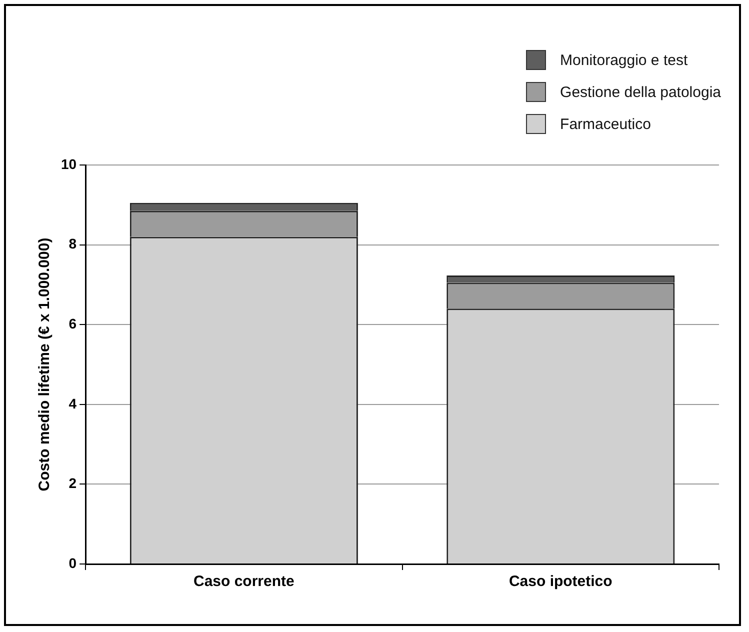 The width and height of the screenshot is (749, 632). I want to click on text: Farmaceutico, so click(605, 124).